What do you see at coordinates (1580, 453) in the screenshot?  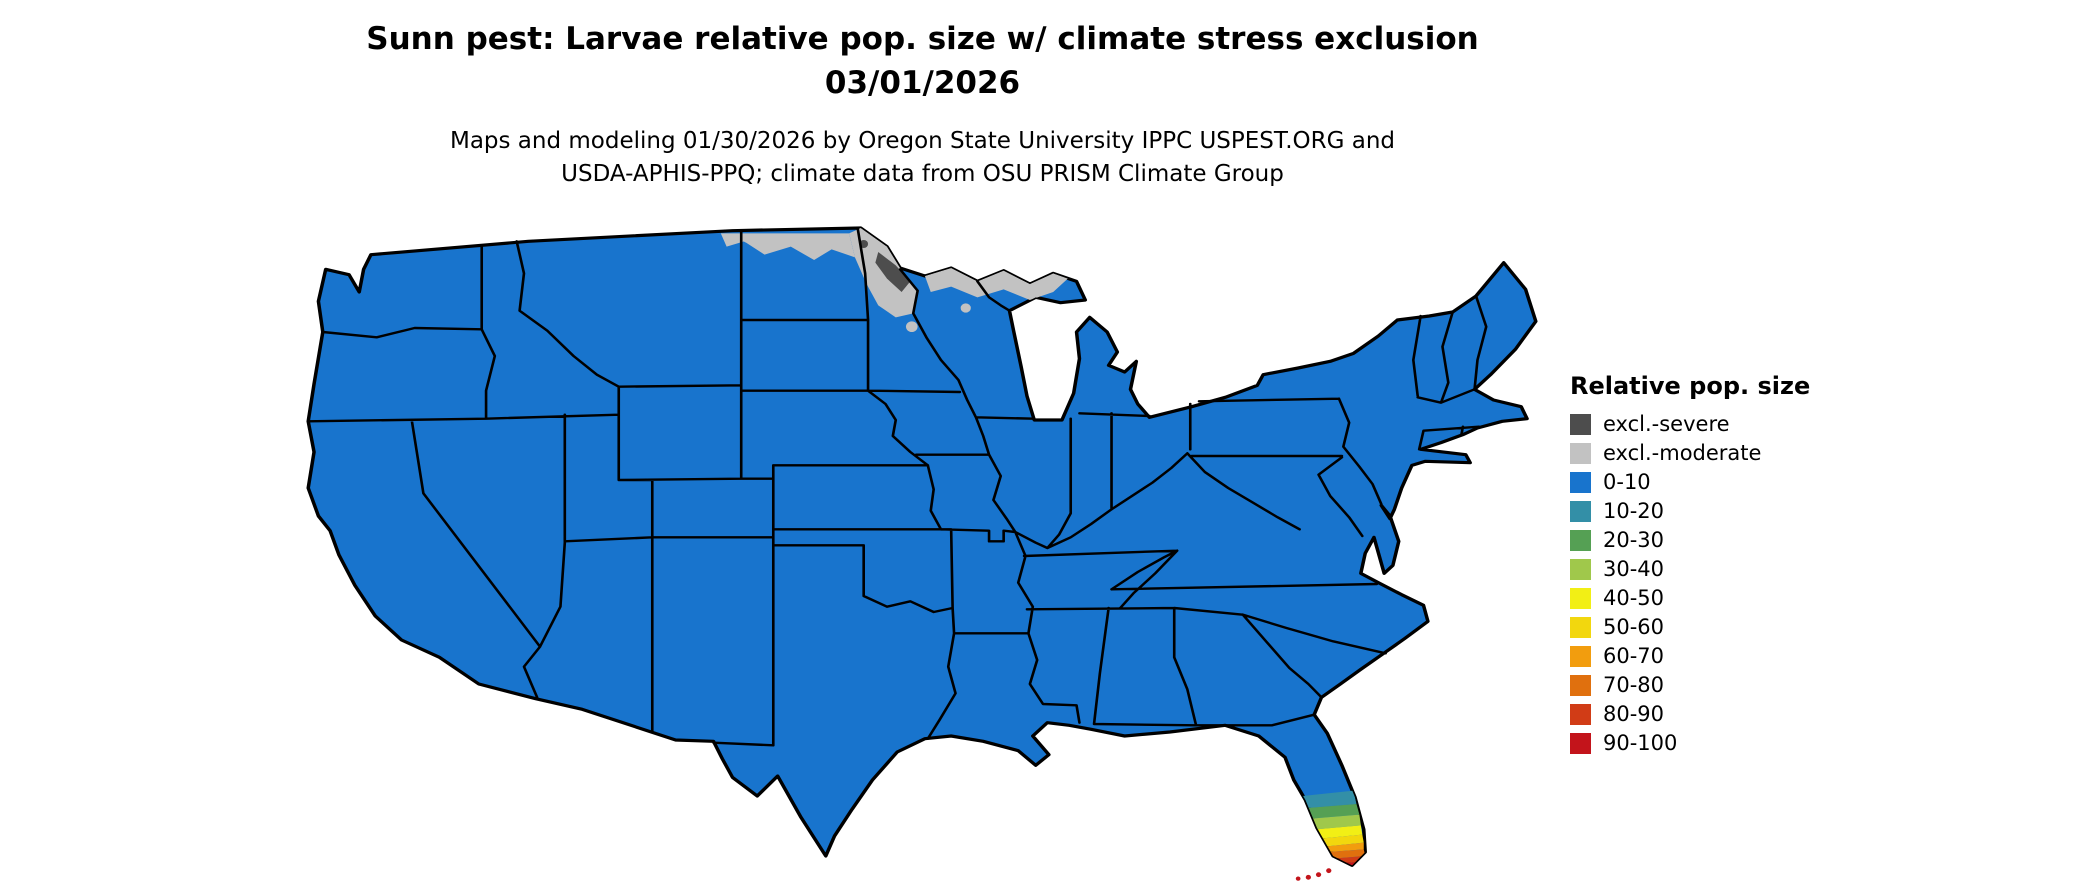 I see `legend-swatch-excl-moderate` at bounding box center [1580, 453].